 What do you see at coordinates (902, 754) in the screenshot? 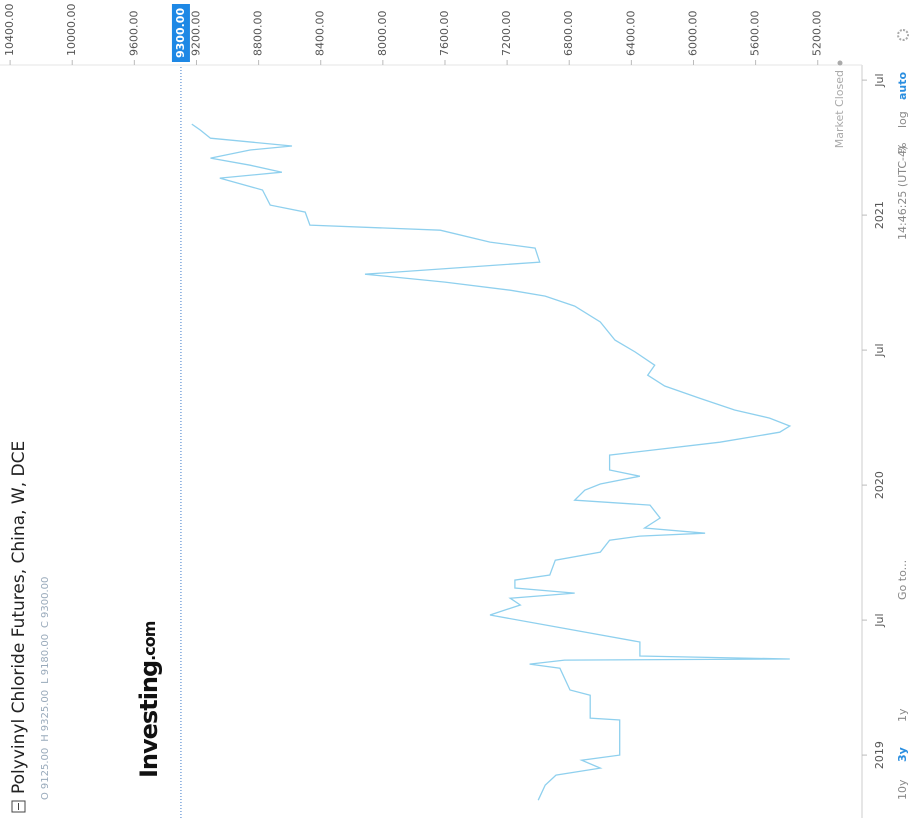
I see `range-button: 3y` at bounding box center [902, 754].